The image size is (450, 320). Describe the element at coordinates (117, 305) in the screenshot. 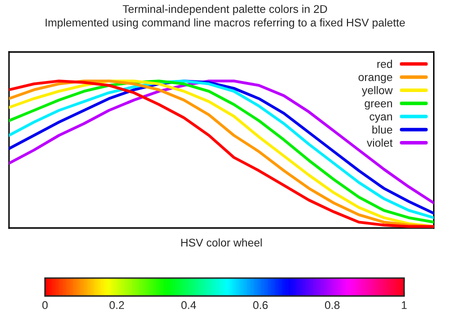

I see `color-bar-label: 0.2` at that location.